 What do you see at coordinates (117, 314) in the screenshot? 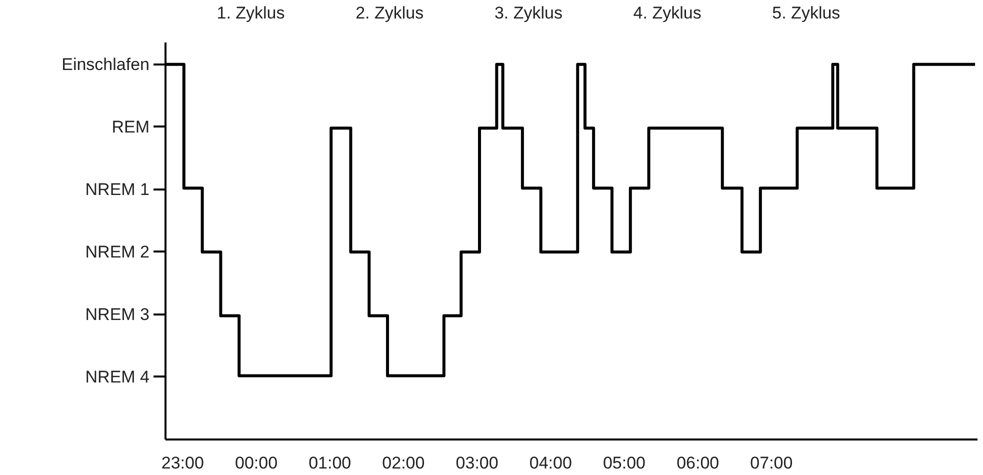
I see `category-label: NREM 3` at bounding box center [117, 314].